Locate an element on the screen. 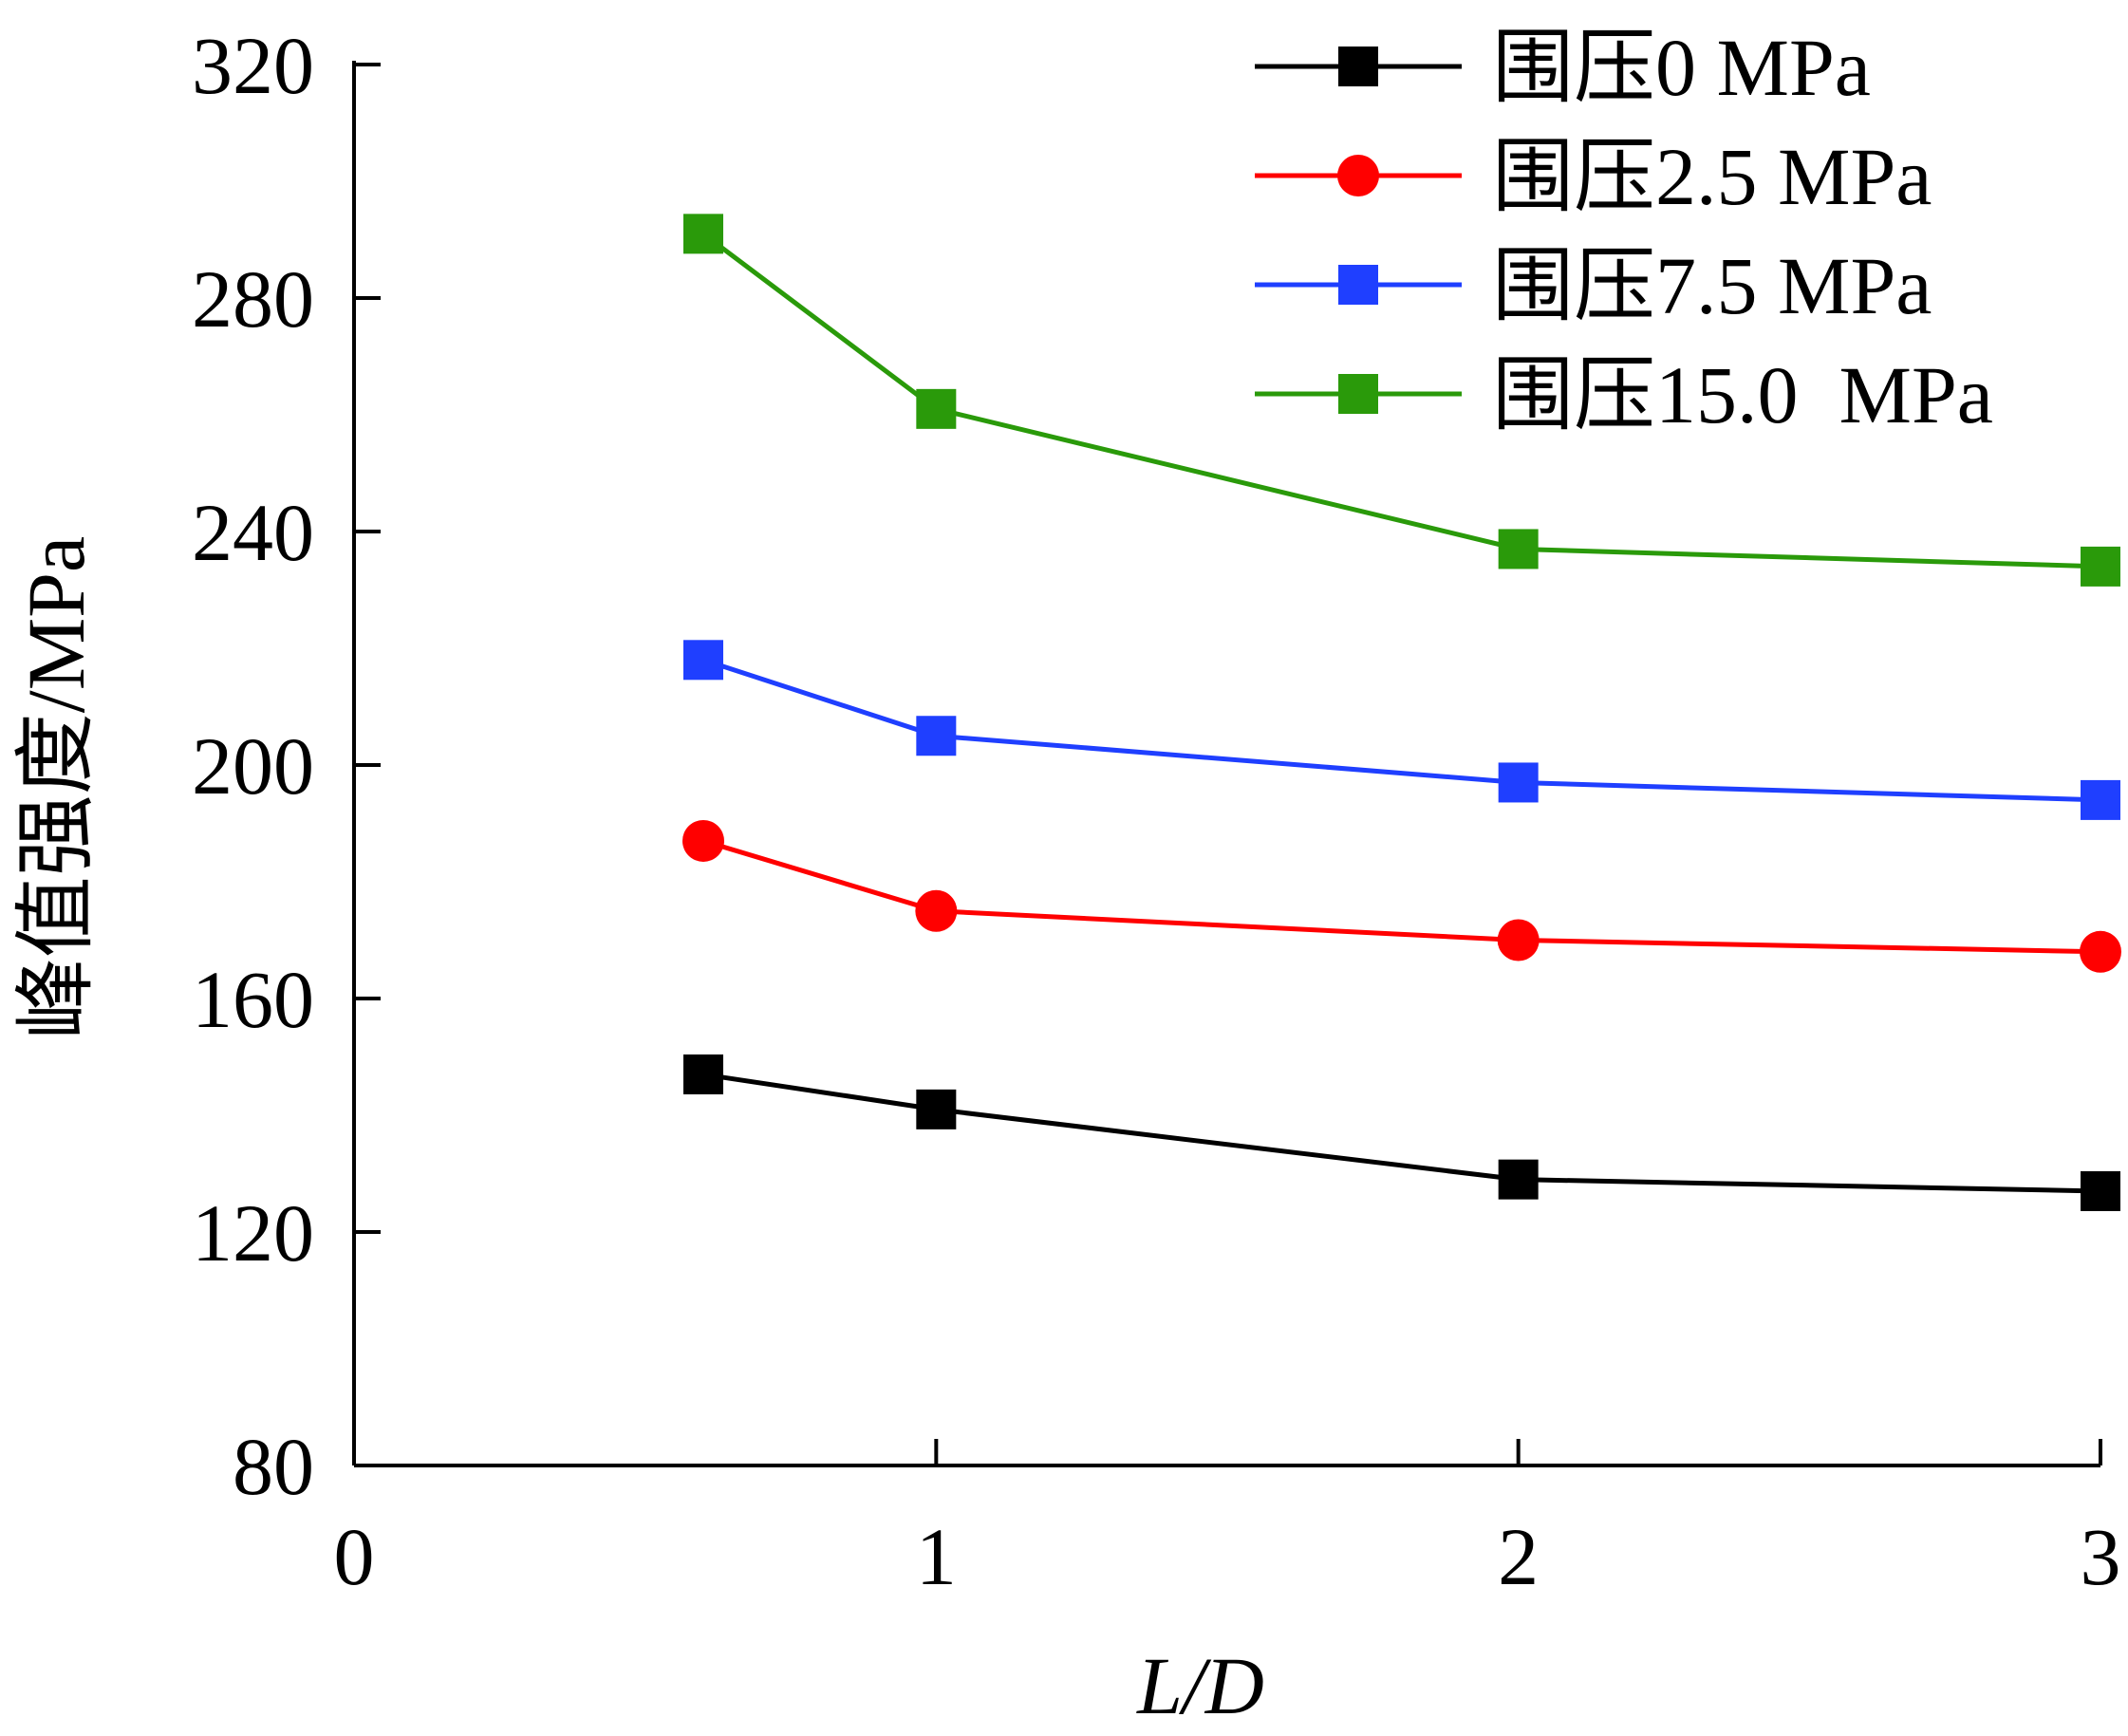 The image size is (2128, 1736). x-axis-title: L/D is located at coordinates (1200, 1685).